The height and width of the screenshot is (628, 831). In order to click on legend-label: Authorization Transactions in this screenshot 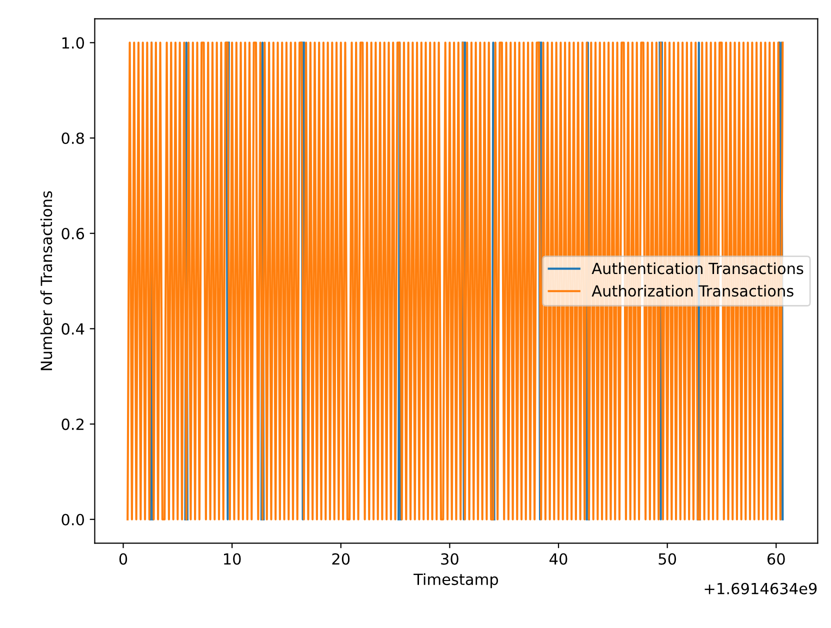, I will do `click(693, 290)`.